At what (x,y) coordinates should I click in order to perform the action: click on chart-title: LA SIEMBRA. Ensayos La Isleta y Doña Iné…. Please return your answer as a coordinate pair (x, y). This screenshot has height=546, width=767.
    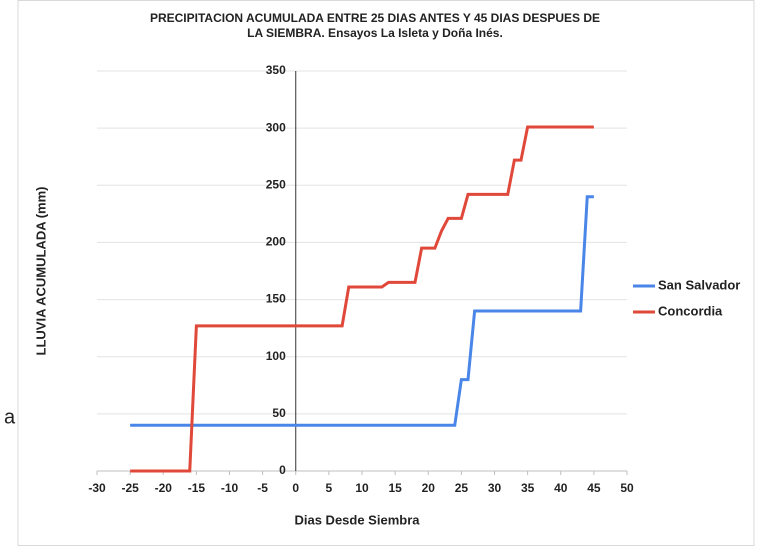
    Looking at the image, I should click on (375, 33).